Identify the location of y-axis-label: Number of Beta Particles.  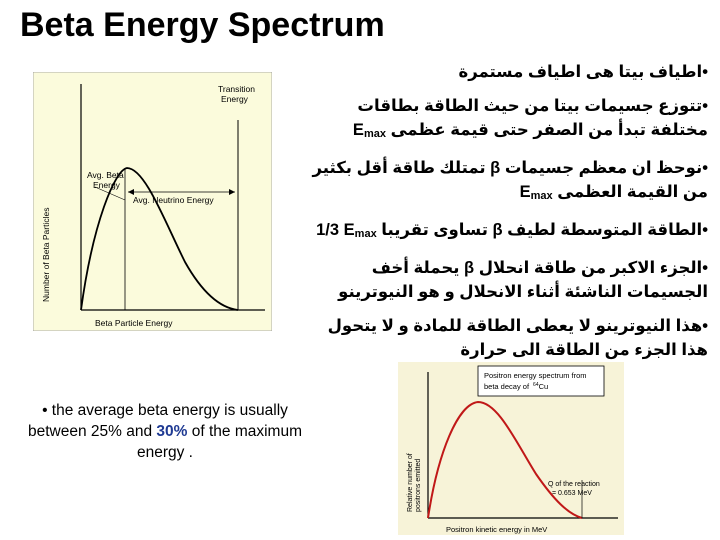
(46, 255).